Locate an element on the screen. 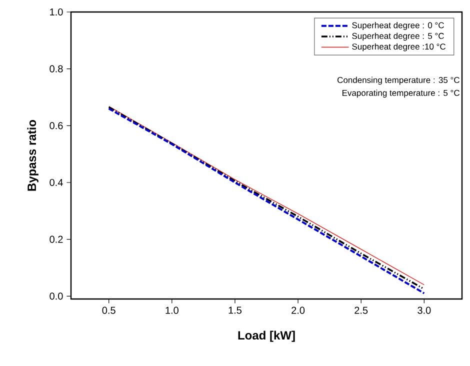  annotation: Evaporating temperature : 5 °C is located at coordinates (401, 94).